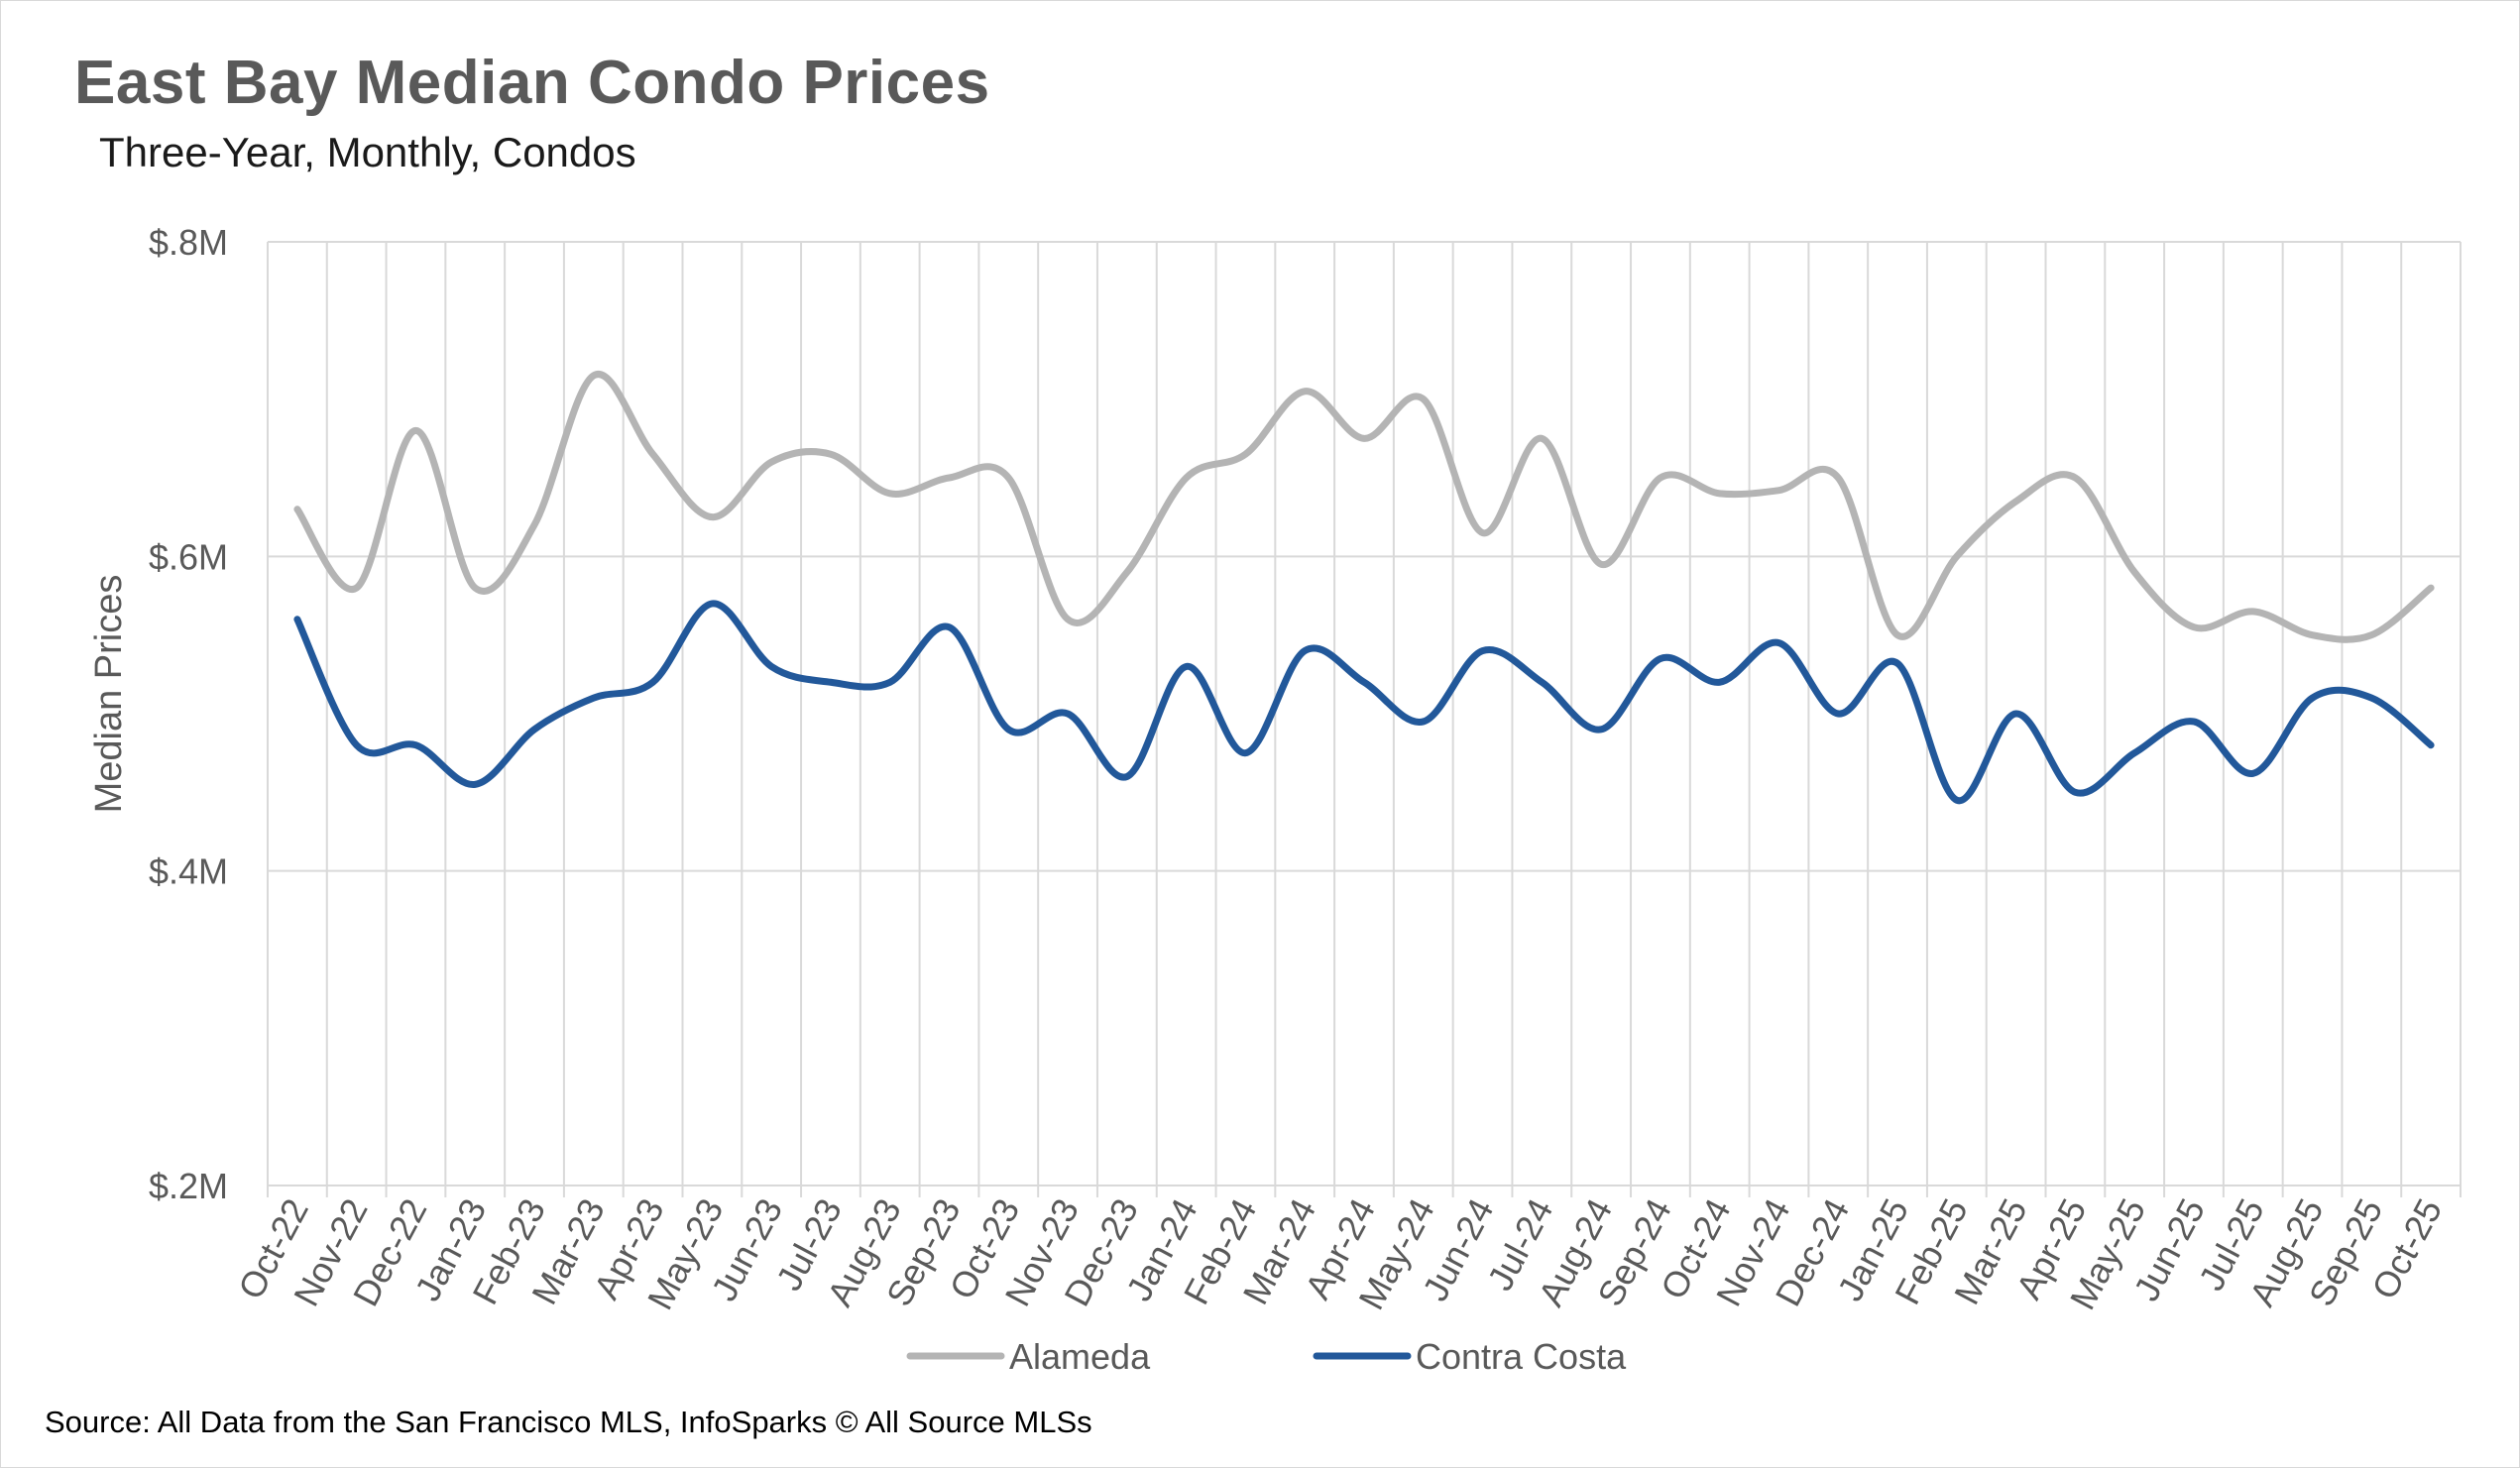 The width and height of the screenshot is (2520, 1468). I want to click on legend: Alameda Contra Costa, so click(1266, 1356).